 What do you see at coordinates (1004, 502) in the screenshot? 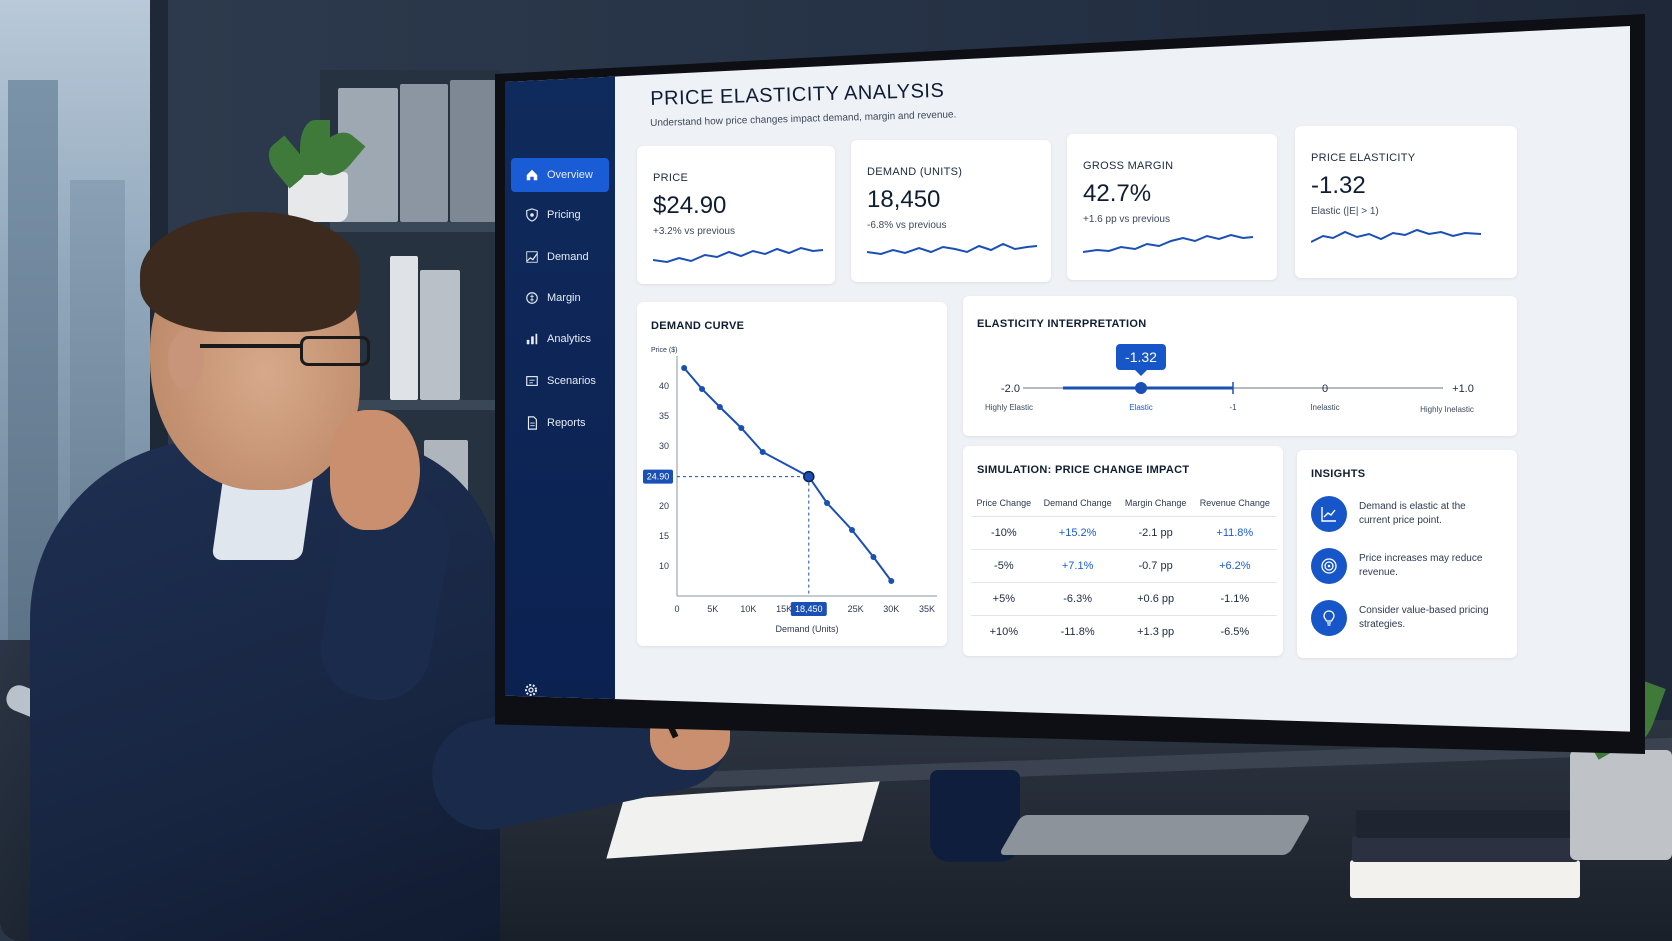
I see `column-header: Price Change` at bounding box center [1004, 502].